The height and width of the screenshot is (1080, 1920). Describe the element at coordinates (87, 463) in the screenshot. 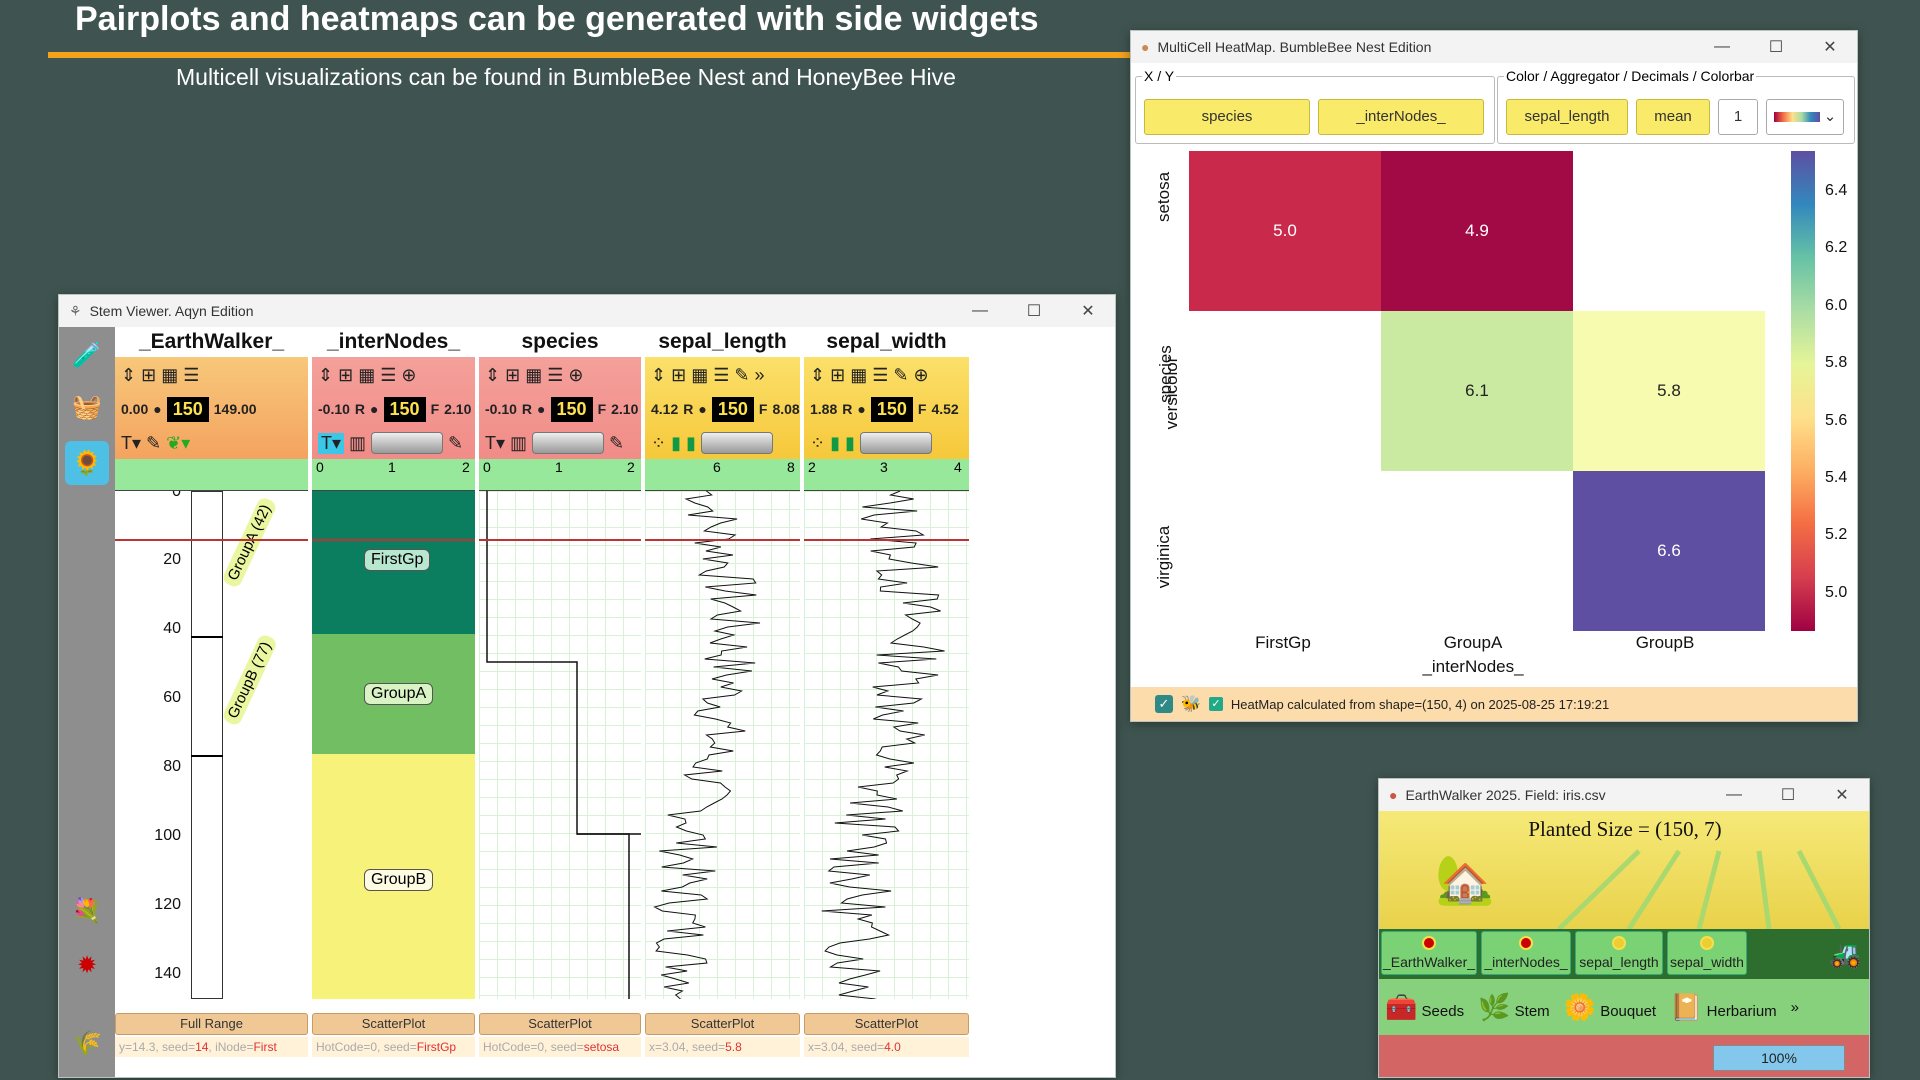

I see `sunflower-icon: 🌻` at that location.